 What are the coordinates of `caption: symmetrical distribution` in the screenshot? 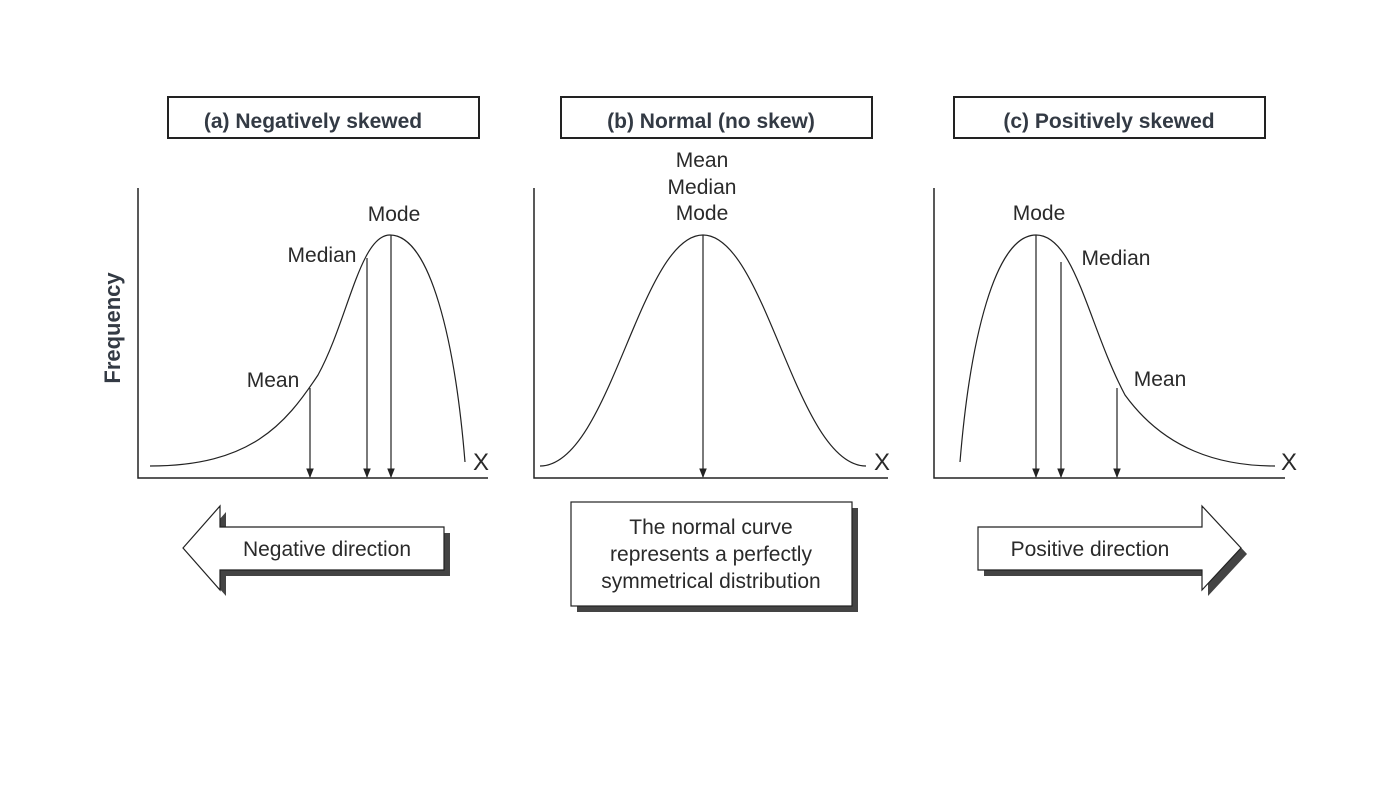 It's located at (710, 581).